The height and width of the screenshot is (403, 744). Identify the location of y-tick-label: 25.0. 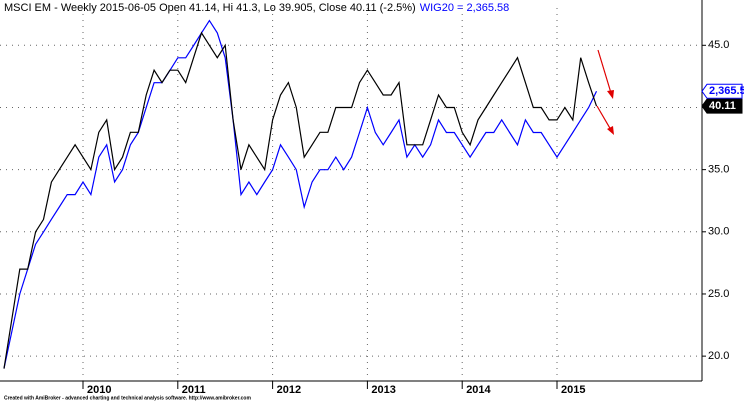
(718, 294).